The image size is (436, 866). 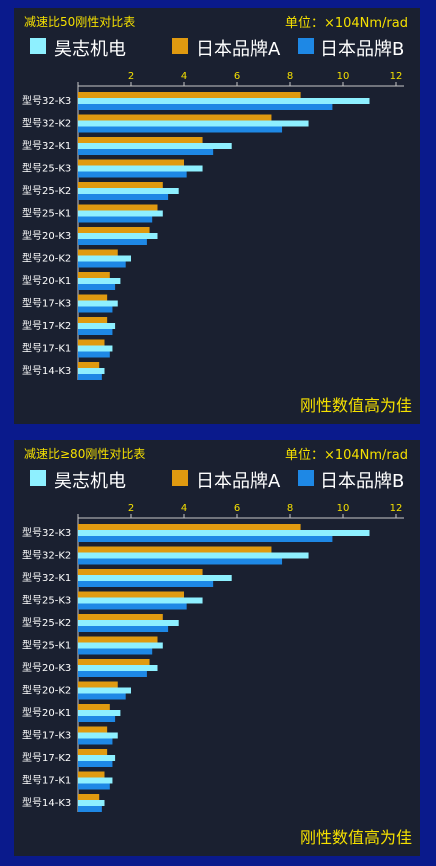 What do you see at coordinates (46, 168) in the screenshot?
I see `category-label: 型号25-K3` at bounding box center [46, 168].